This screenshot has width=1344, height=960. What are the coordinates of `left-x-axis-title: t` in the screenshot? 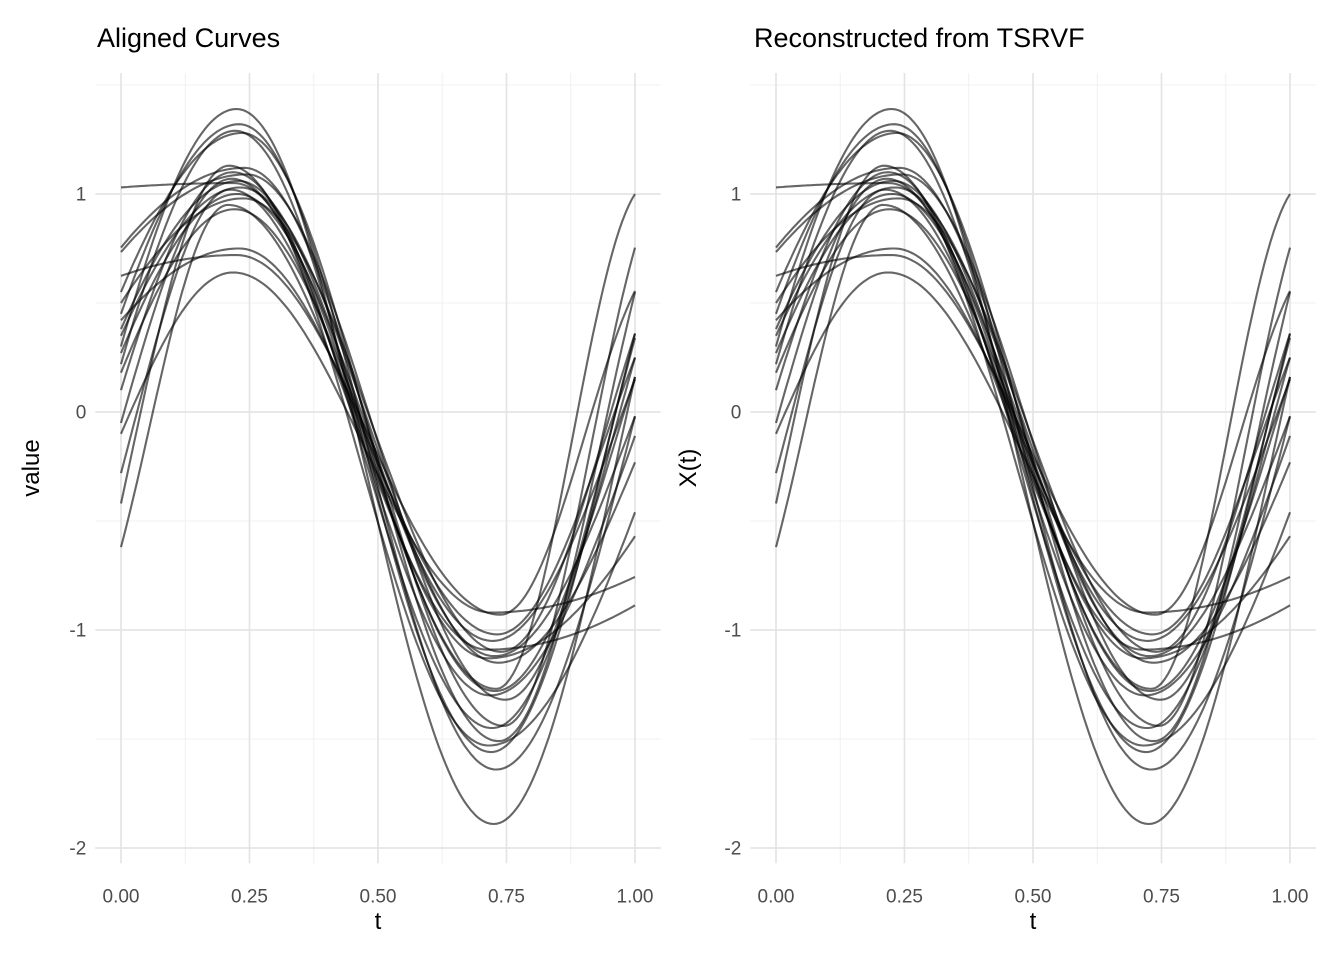 It's located at (378, 921).